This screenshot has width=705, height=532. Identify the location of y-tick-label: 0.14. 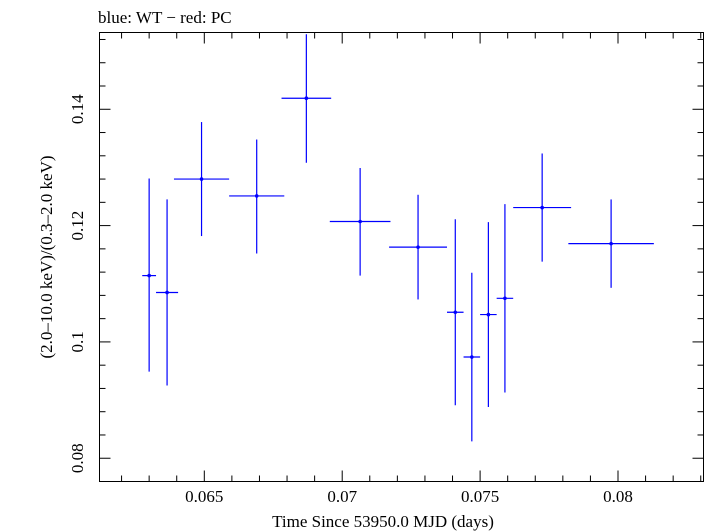
(77, 109).